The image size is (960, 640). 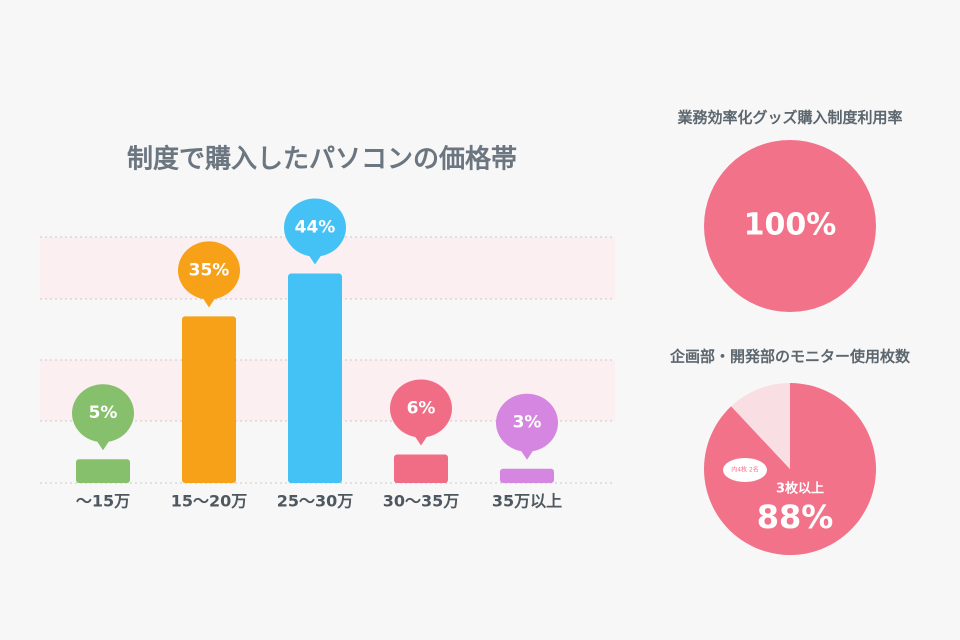 I want to click on value-label: 6%, so click(x=421, y=408).